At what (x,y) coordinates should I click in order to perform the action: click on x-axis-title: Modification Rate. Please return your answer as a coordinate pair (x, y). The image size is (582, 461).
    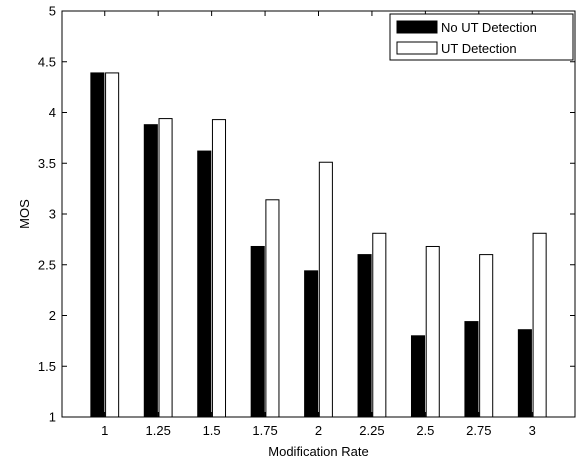
    Looking at the image, I should click on (318, 451).